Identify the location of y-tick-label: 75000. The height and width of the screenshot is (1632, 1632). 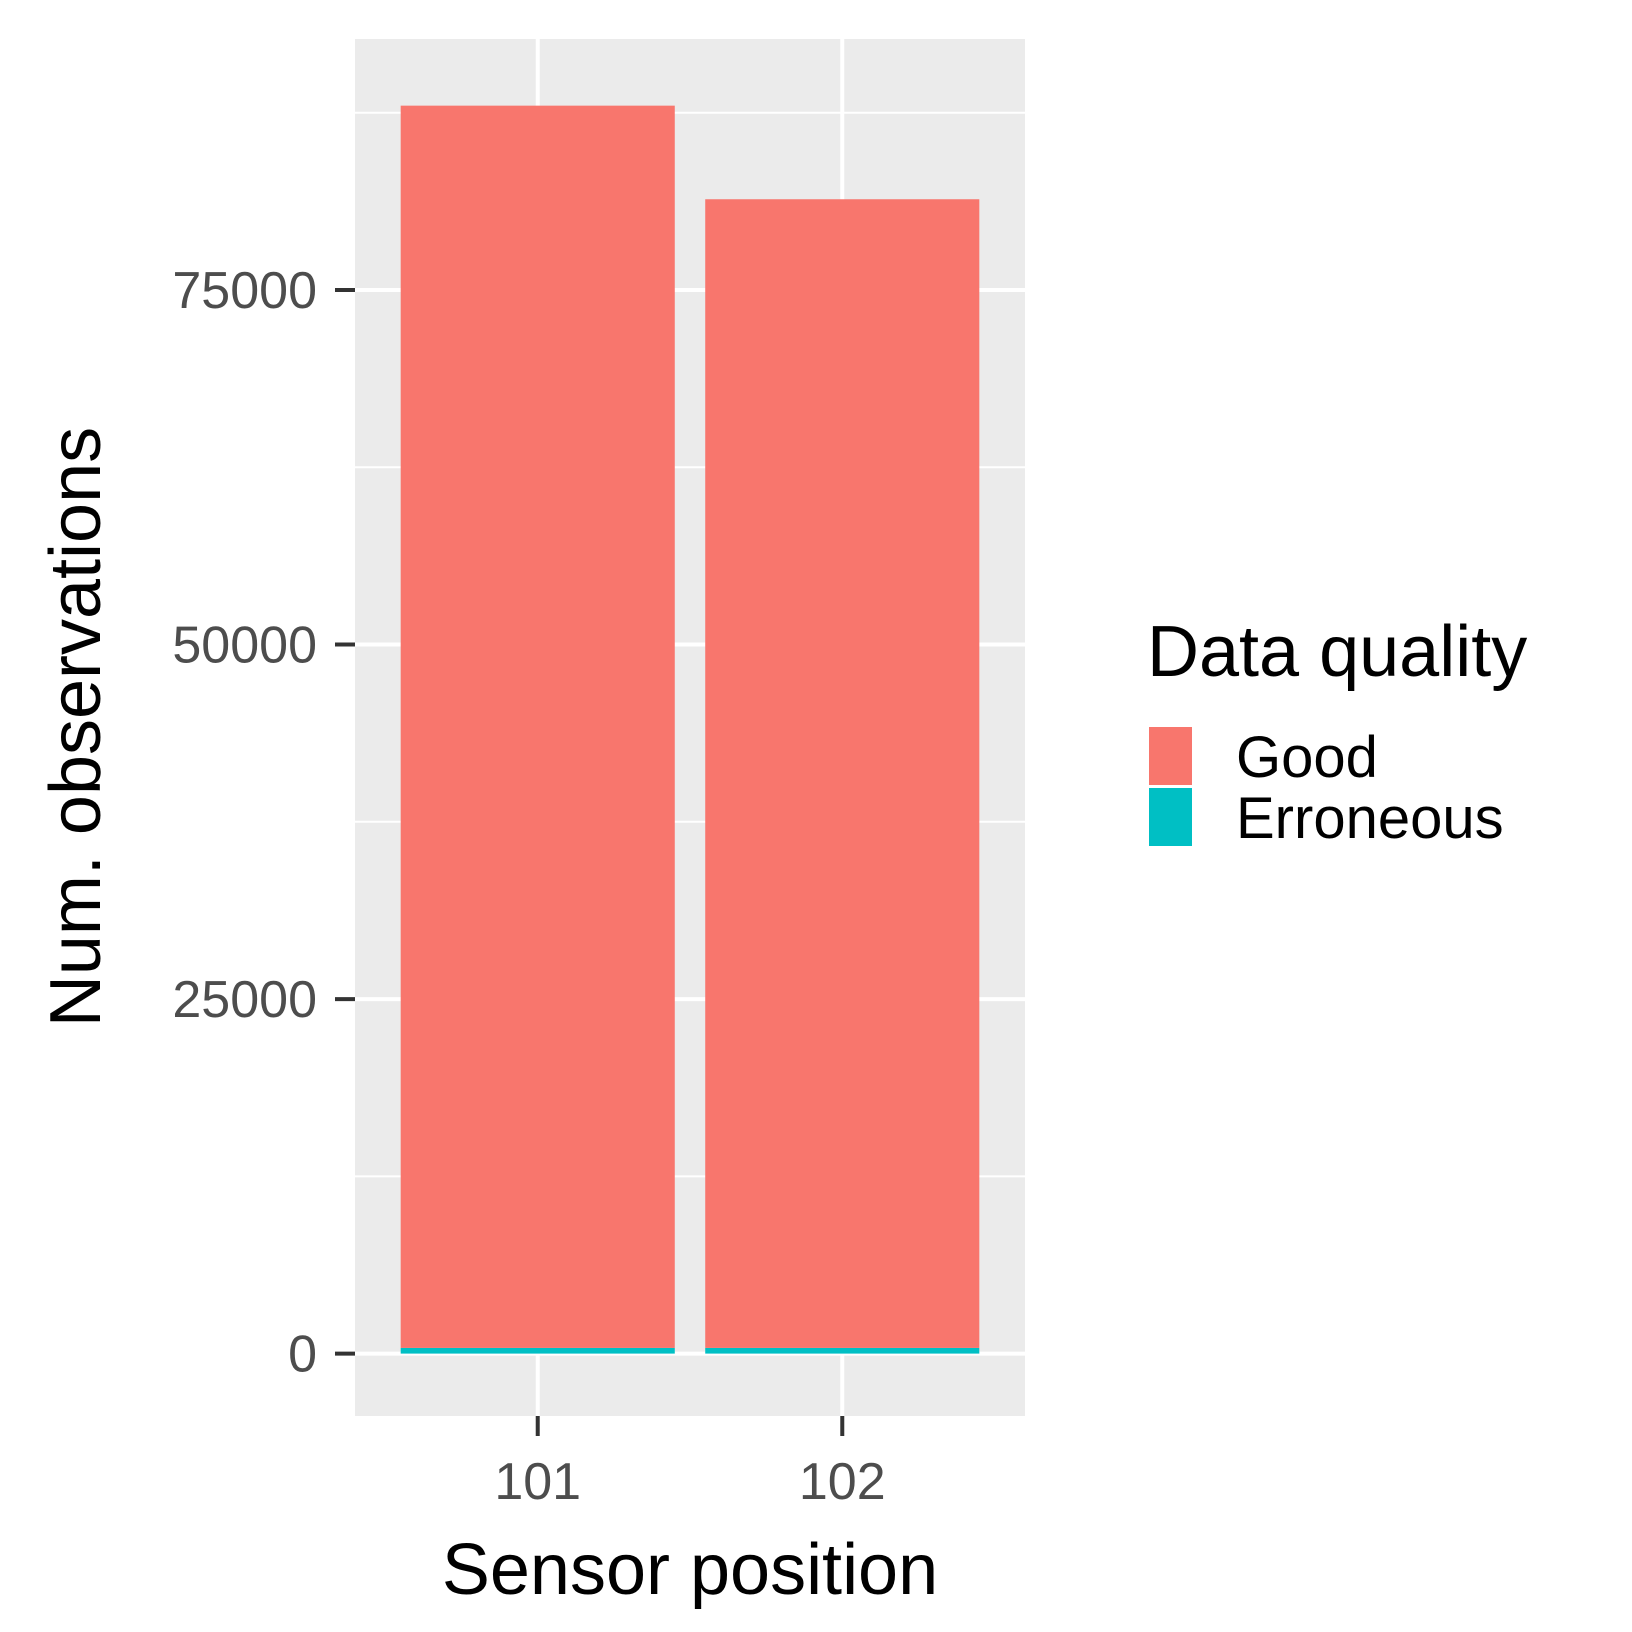
(244, 291).